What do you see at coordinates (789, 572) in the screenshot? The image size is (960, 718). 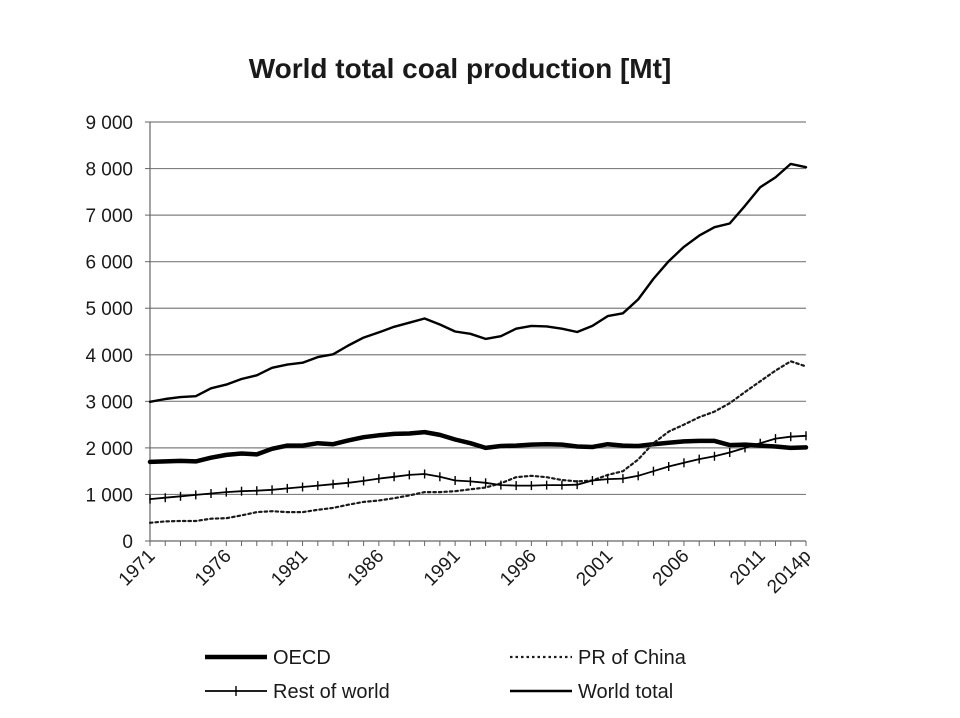 I see `x-tick-label: 2014p` at bounding box center [789, 572].